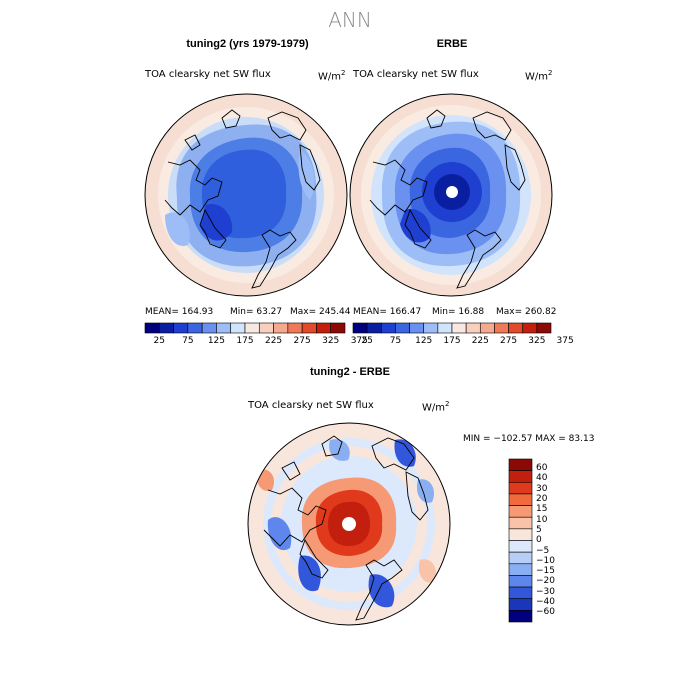 The image size is (700, 700). Describe the element at coordinates (350, 372) in the screenshot. I see `panel-title-diff: tuning2 - ERBE` at that location.